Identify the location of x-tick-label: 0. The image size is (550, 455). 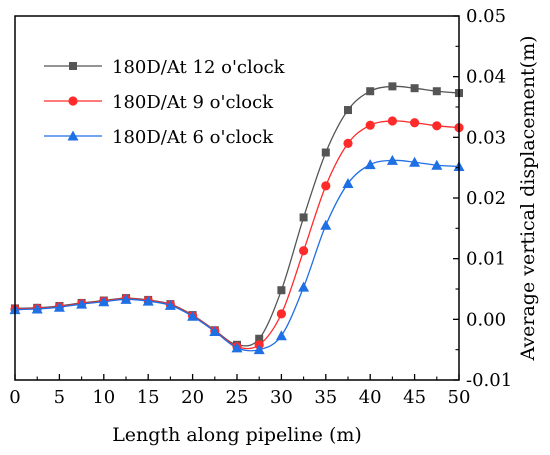
(14, 397).